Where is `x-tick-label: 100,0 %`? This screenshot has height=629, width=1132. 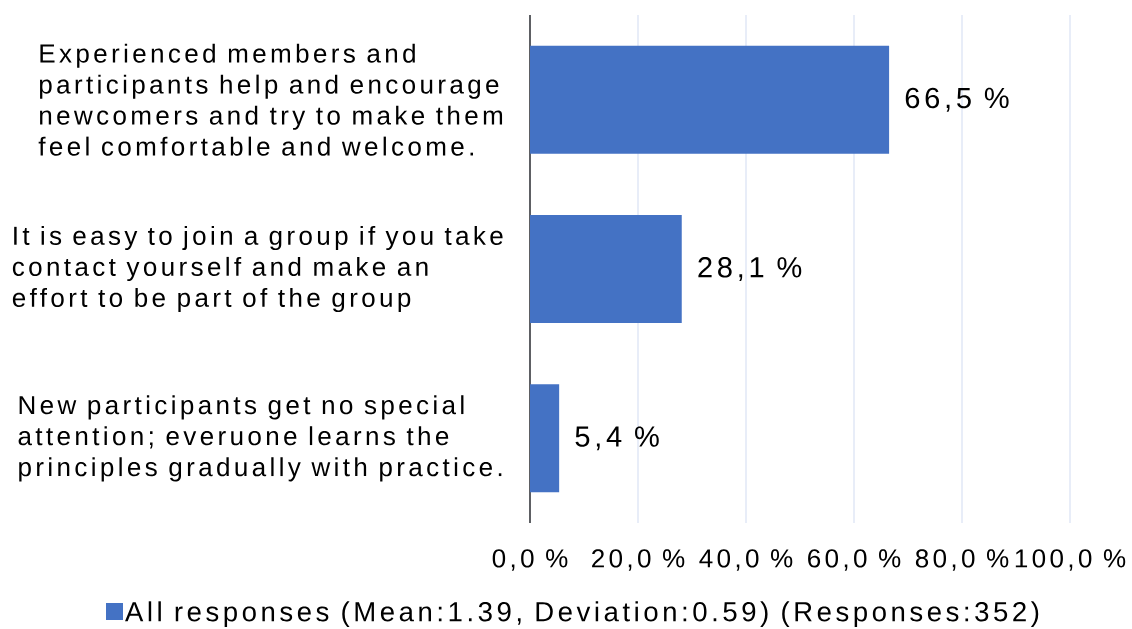
x-tick-label: 100,0 % is located at coordinates (1070, 560).